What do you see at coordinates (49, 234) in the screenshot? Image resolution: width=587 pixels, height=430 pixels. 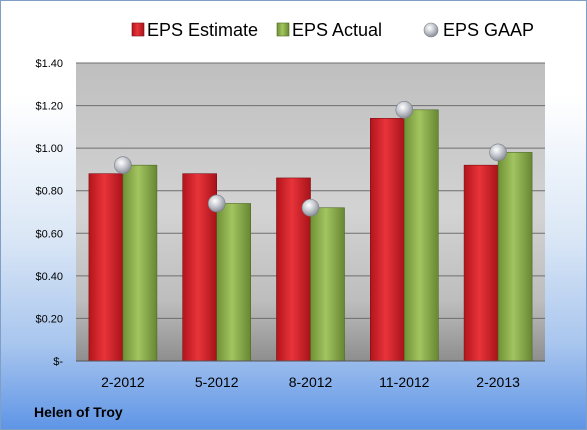 I see `y-tick-label: $0.60` at bounding box center [49, 234].